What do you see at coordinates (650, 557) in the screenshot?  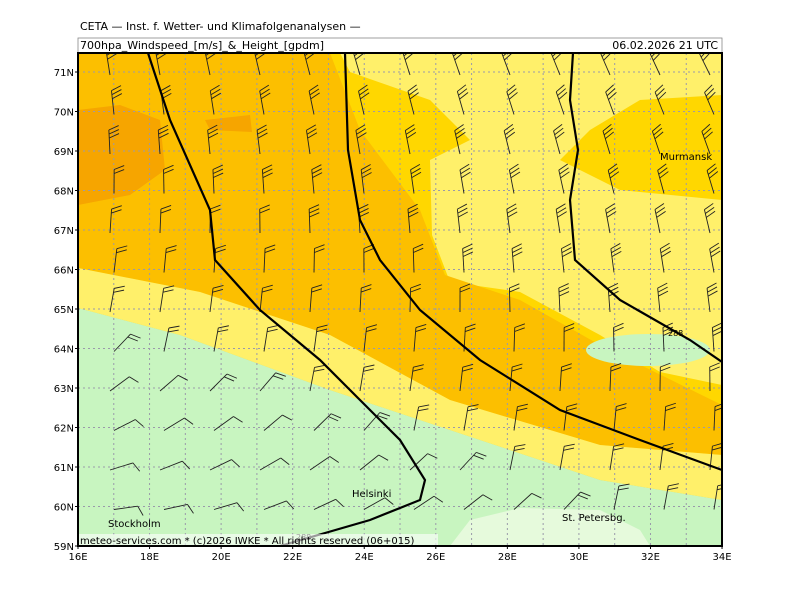 I see `lon-label: 32E` at bounding box center [650, 557].